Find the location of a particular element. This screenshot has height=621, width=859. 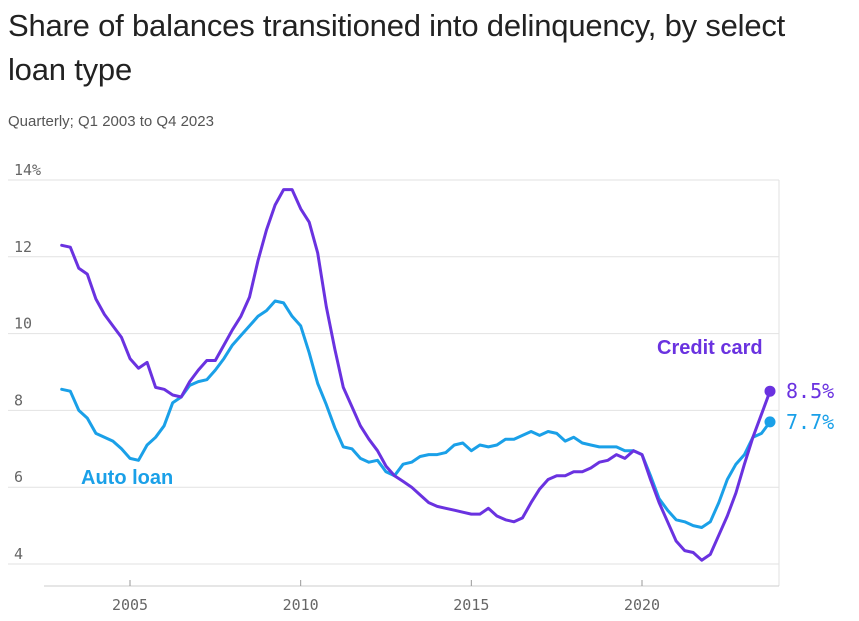

y-tick-label: 6 is located at coordinates (18, 477).